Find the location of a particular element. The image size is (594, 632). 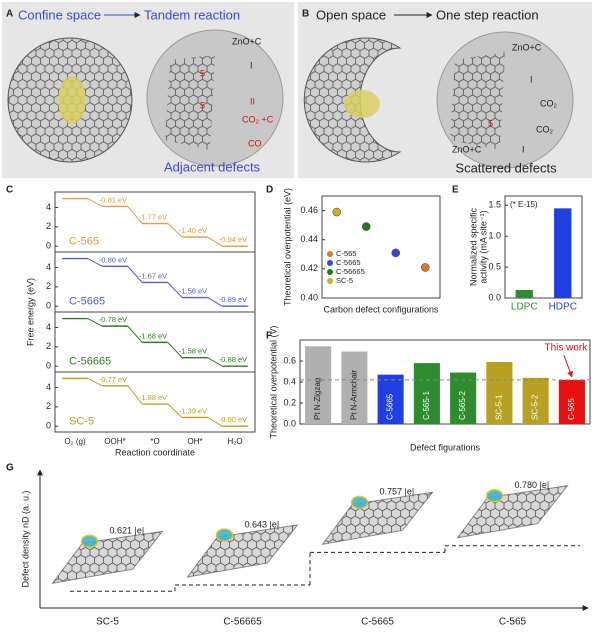

heading: Tandem reaction is located at coordinates (192, 14).